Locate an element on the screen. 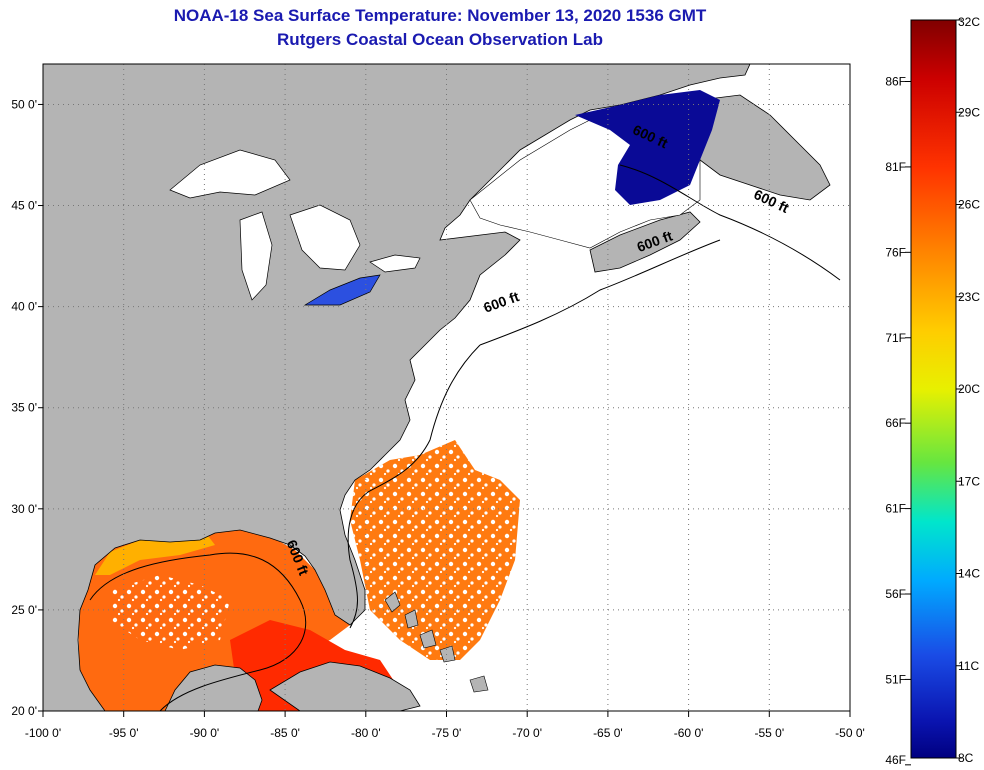 The image size is (984, 770). lake-ontario is located at coordinates (395, 263).